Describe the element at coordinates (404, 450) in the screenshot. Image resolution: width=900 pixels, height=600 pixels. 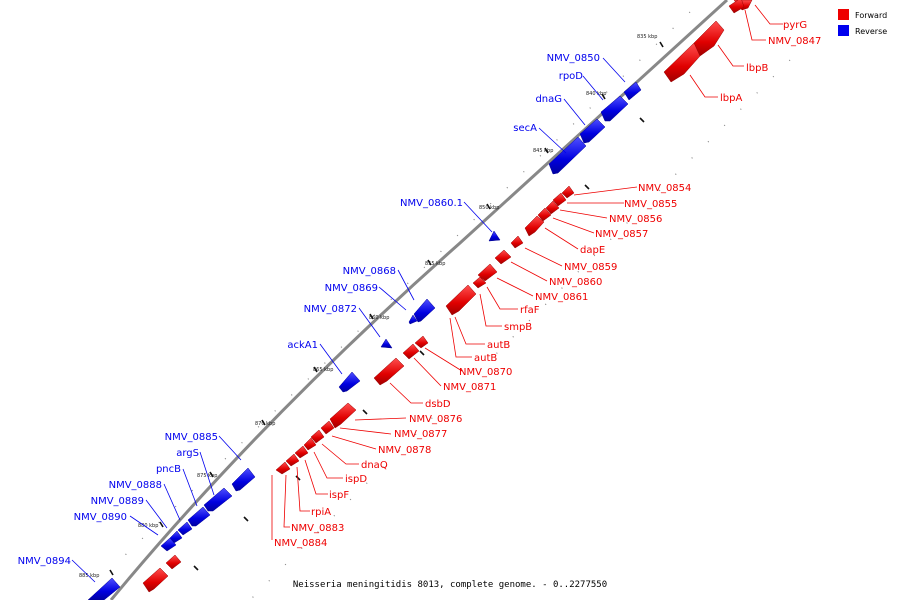
I see `gene-label-NMV_0878: NMV_0878` at that location.